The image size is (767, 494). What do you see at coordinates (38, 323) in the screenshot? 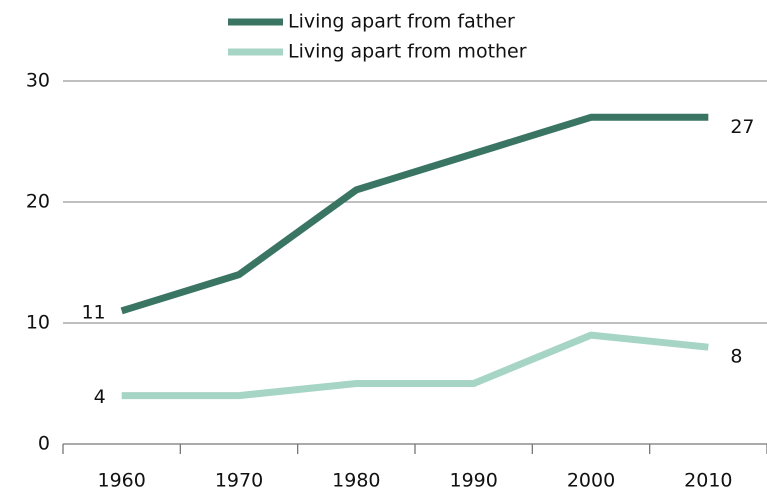
I see `y-tick-label: 10` at bounding box center [38, 323].